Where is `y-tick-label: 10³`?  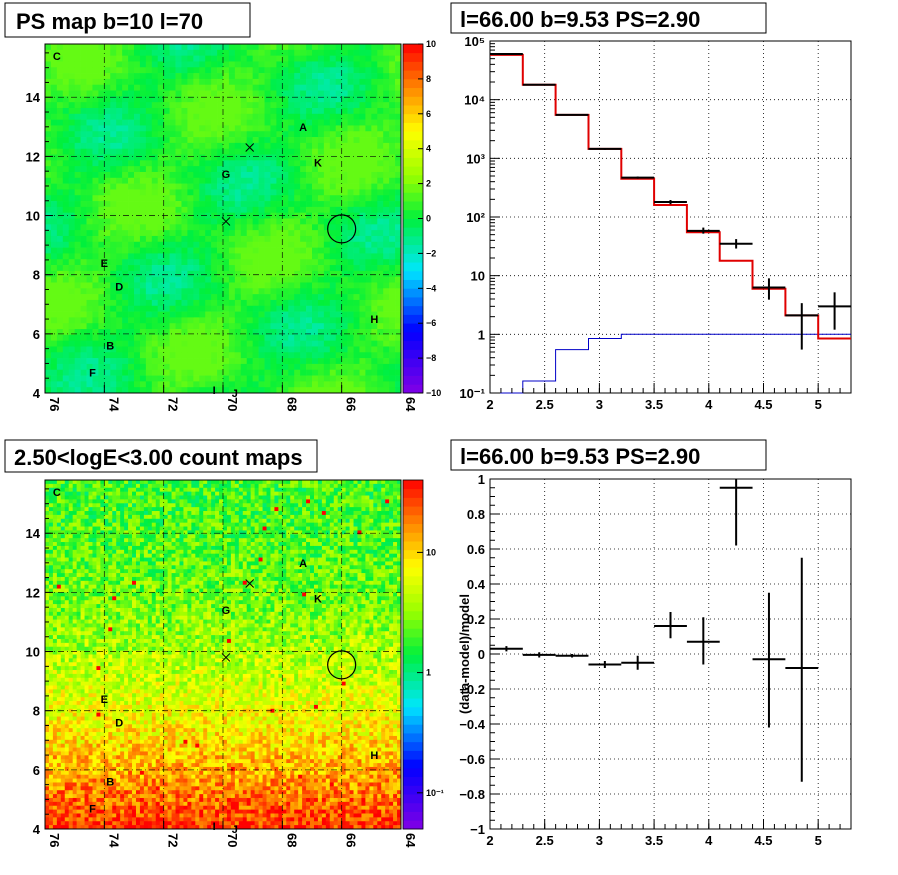 y-tick-label: 10³ is located at coordinates (475, 158).